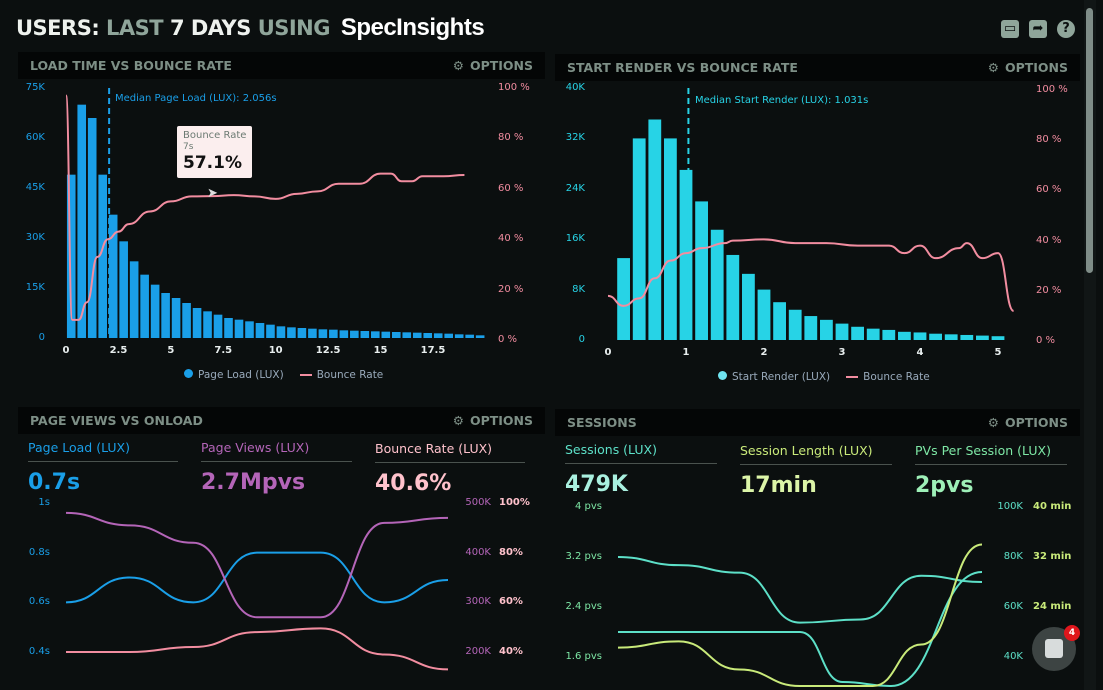  I want to click on monitor-icon: ▭, so click(1010, 29).